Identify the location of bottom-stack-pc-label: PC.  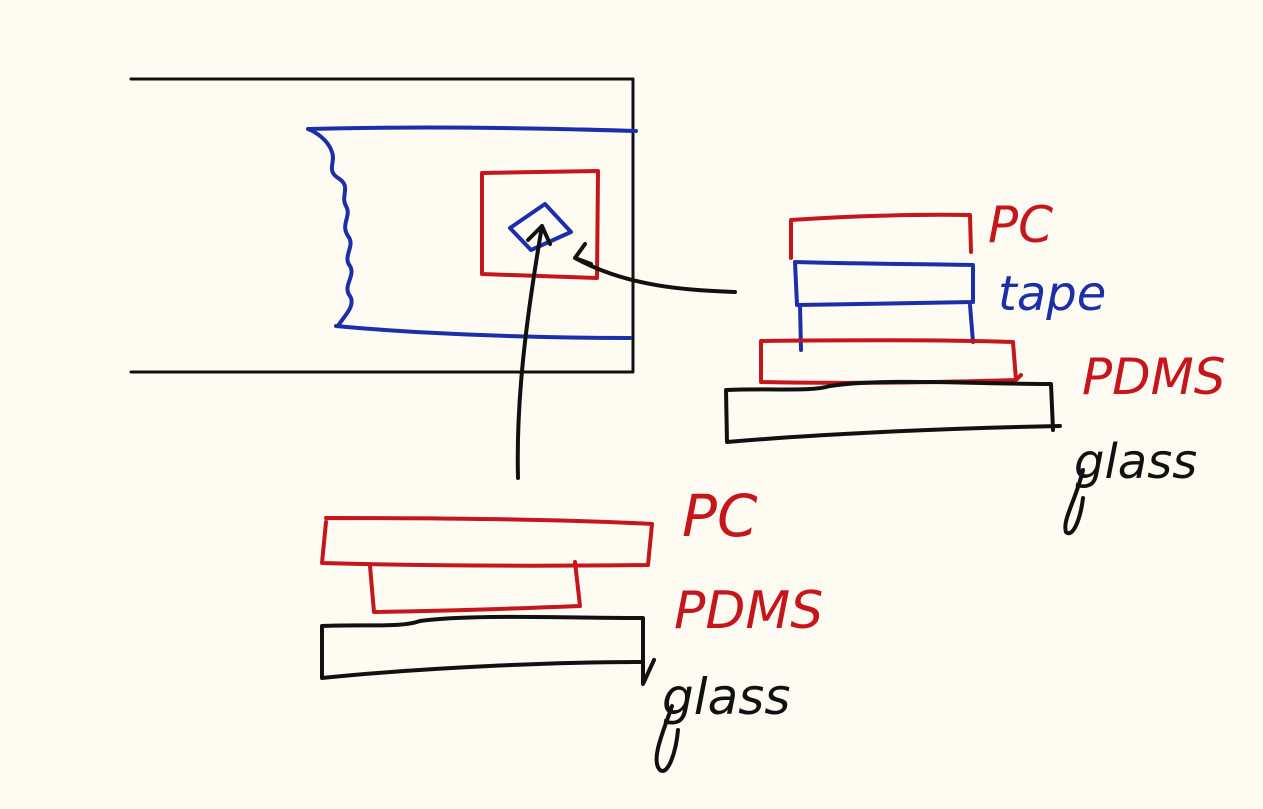
(720, 516).